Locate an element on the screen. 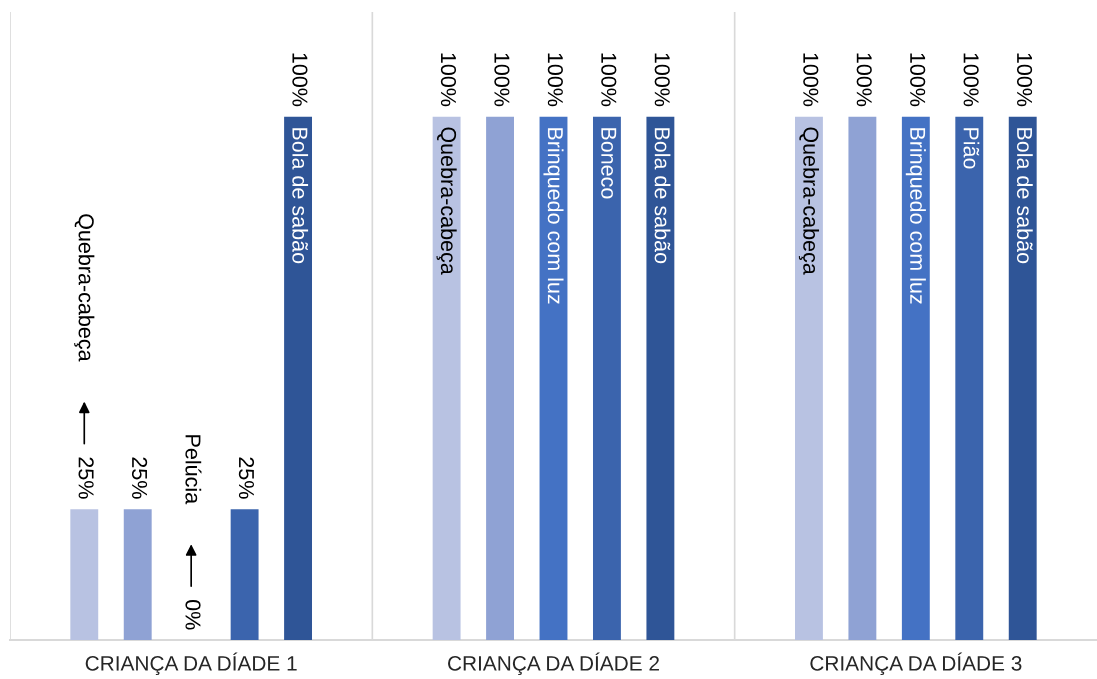 The width and height of the screenshot is (1097, 679). series-label: Quebra-cabeça is located at coordinates (809, 201).